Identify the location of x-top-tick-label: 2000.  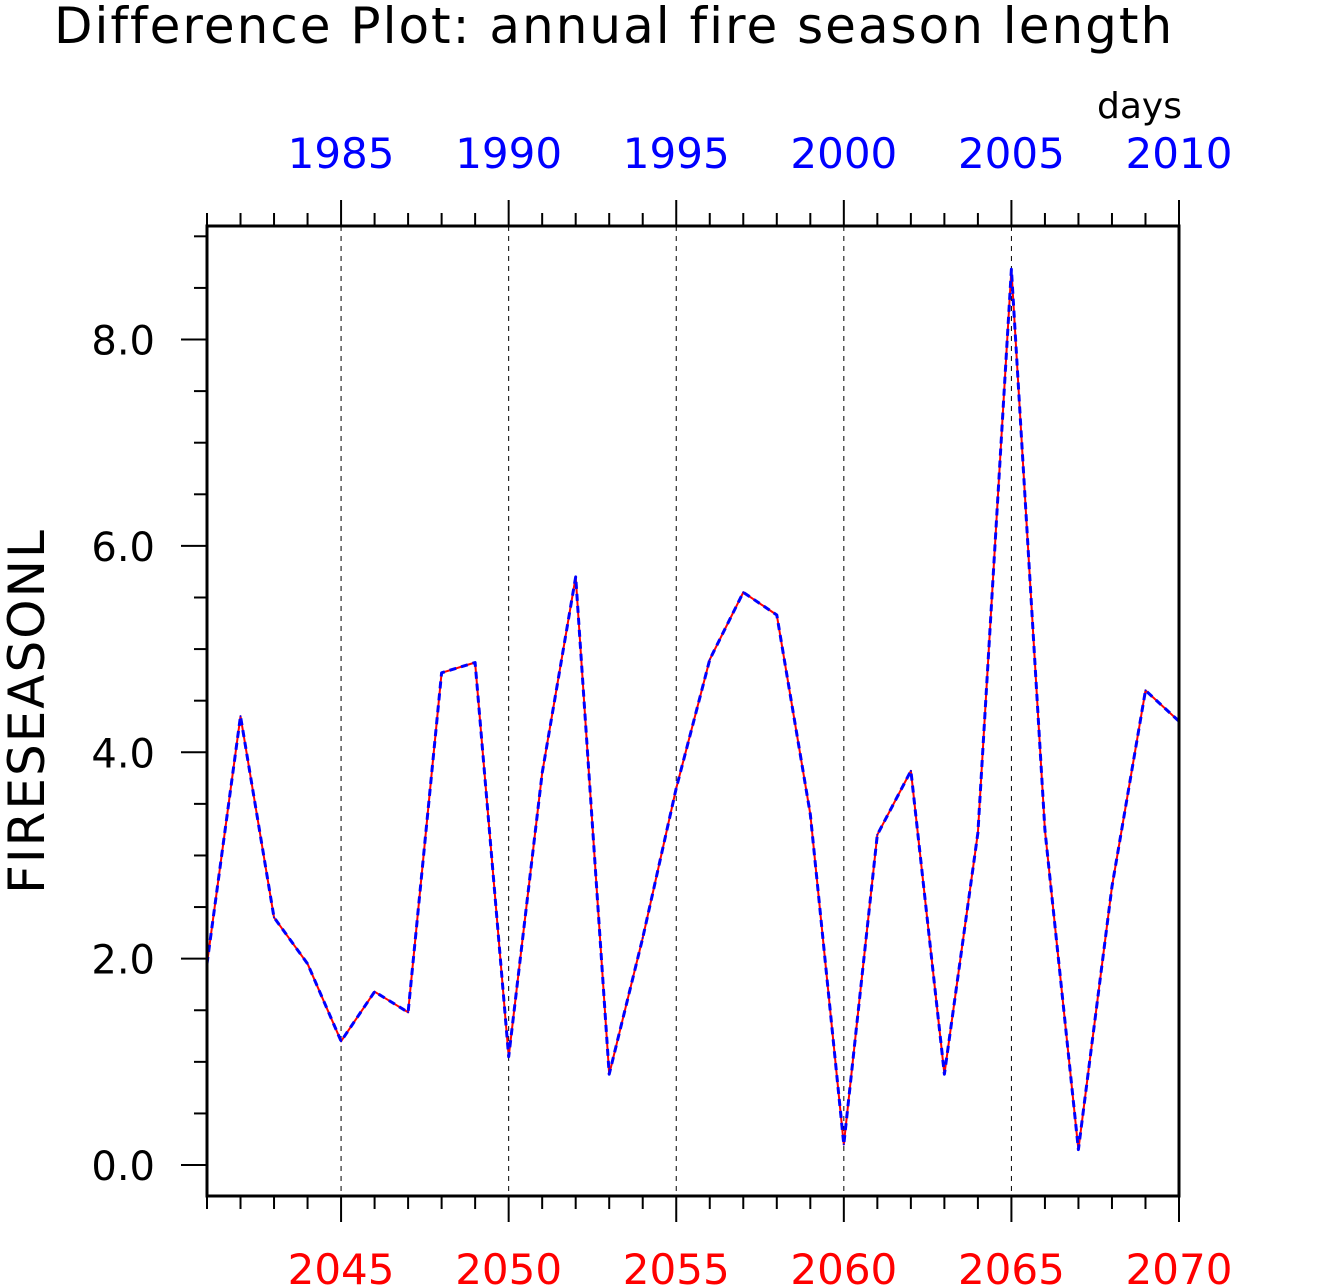
(843, 153).